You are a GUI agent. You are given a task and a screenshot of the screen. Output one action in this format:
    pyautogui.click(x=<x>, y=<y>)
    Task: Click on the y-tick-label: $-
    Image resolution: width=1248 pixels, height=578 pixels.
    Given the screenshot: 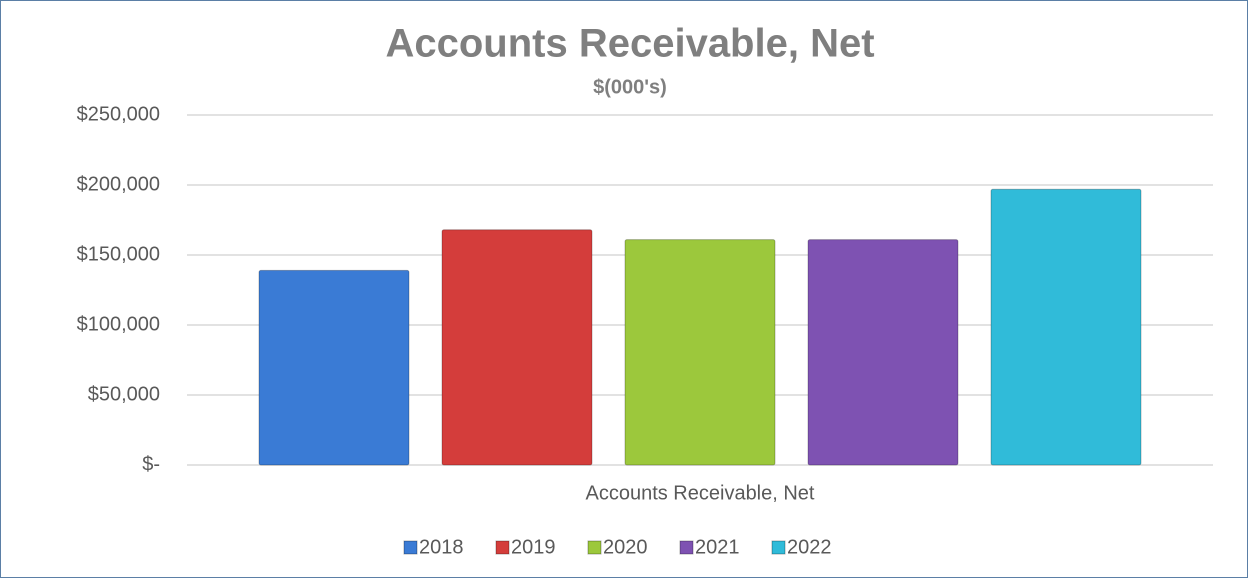 What is the action you would take?
    pyautogui.click(x=151, y=464)
    